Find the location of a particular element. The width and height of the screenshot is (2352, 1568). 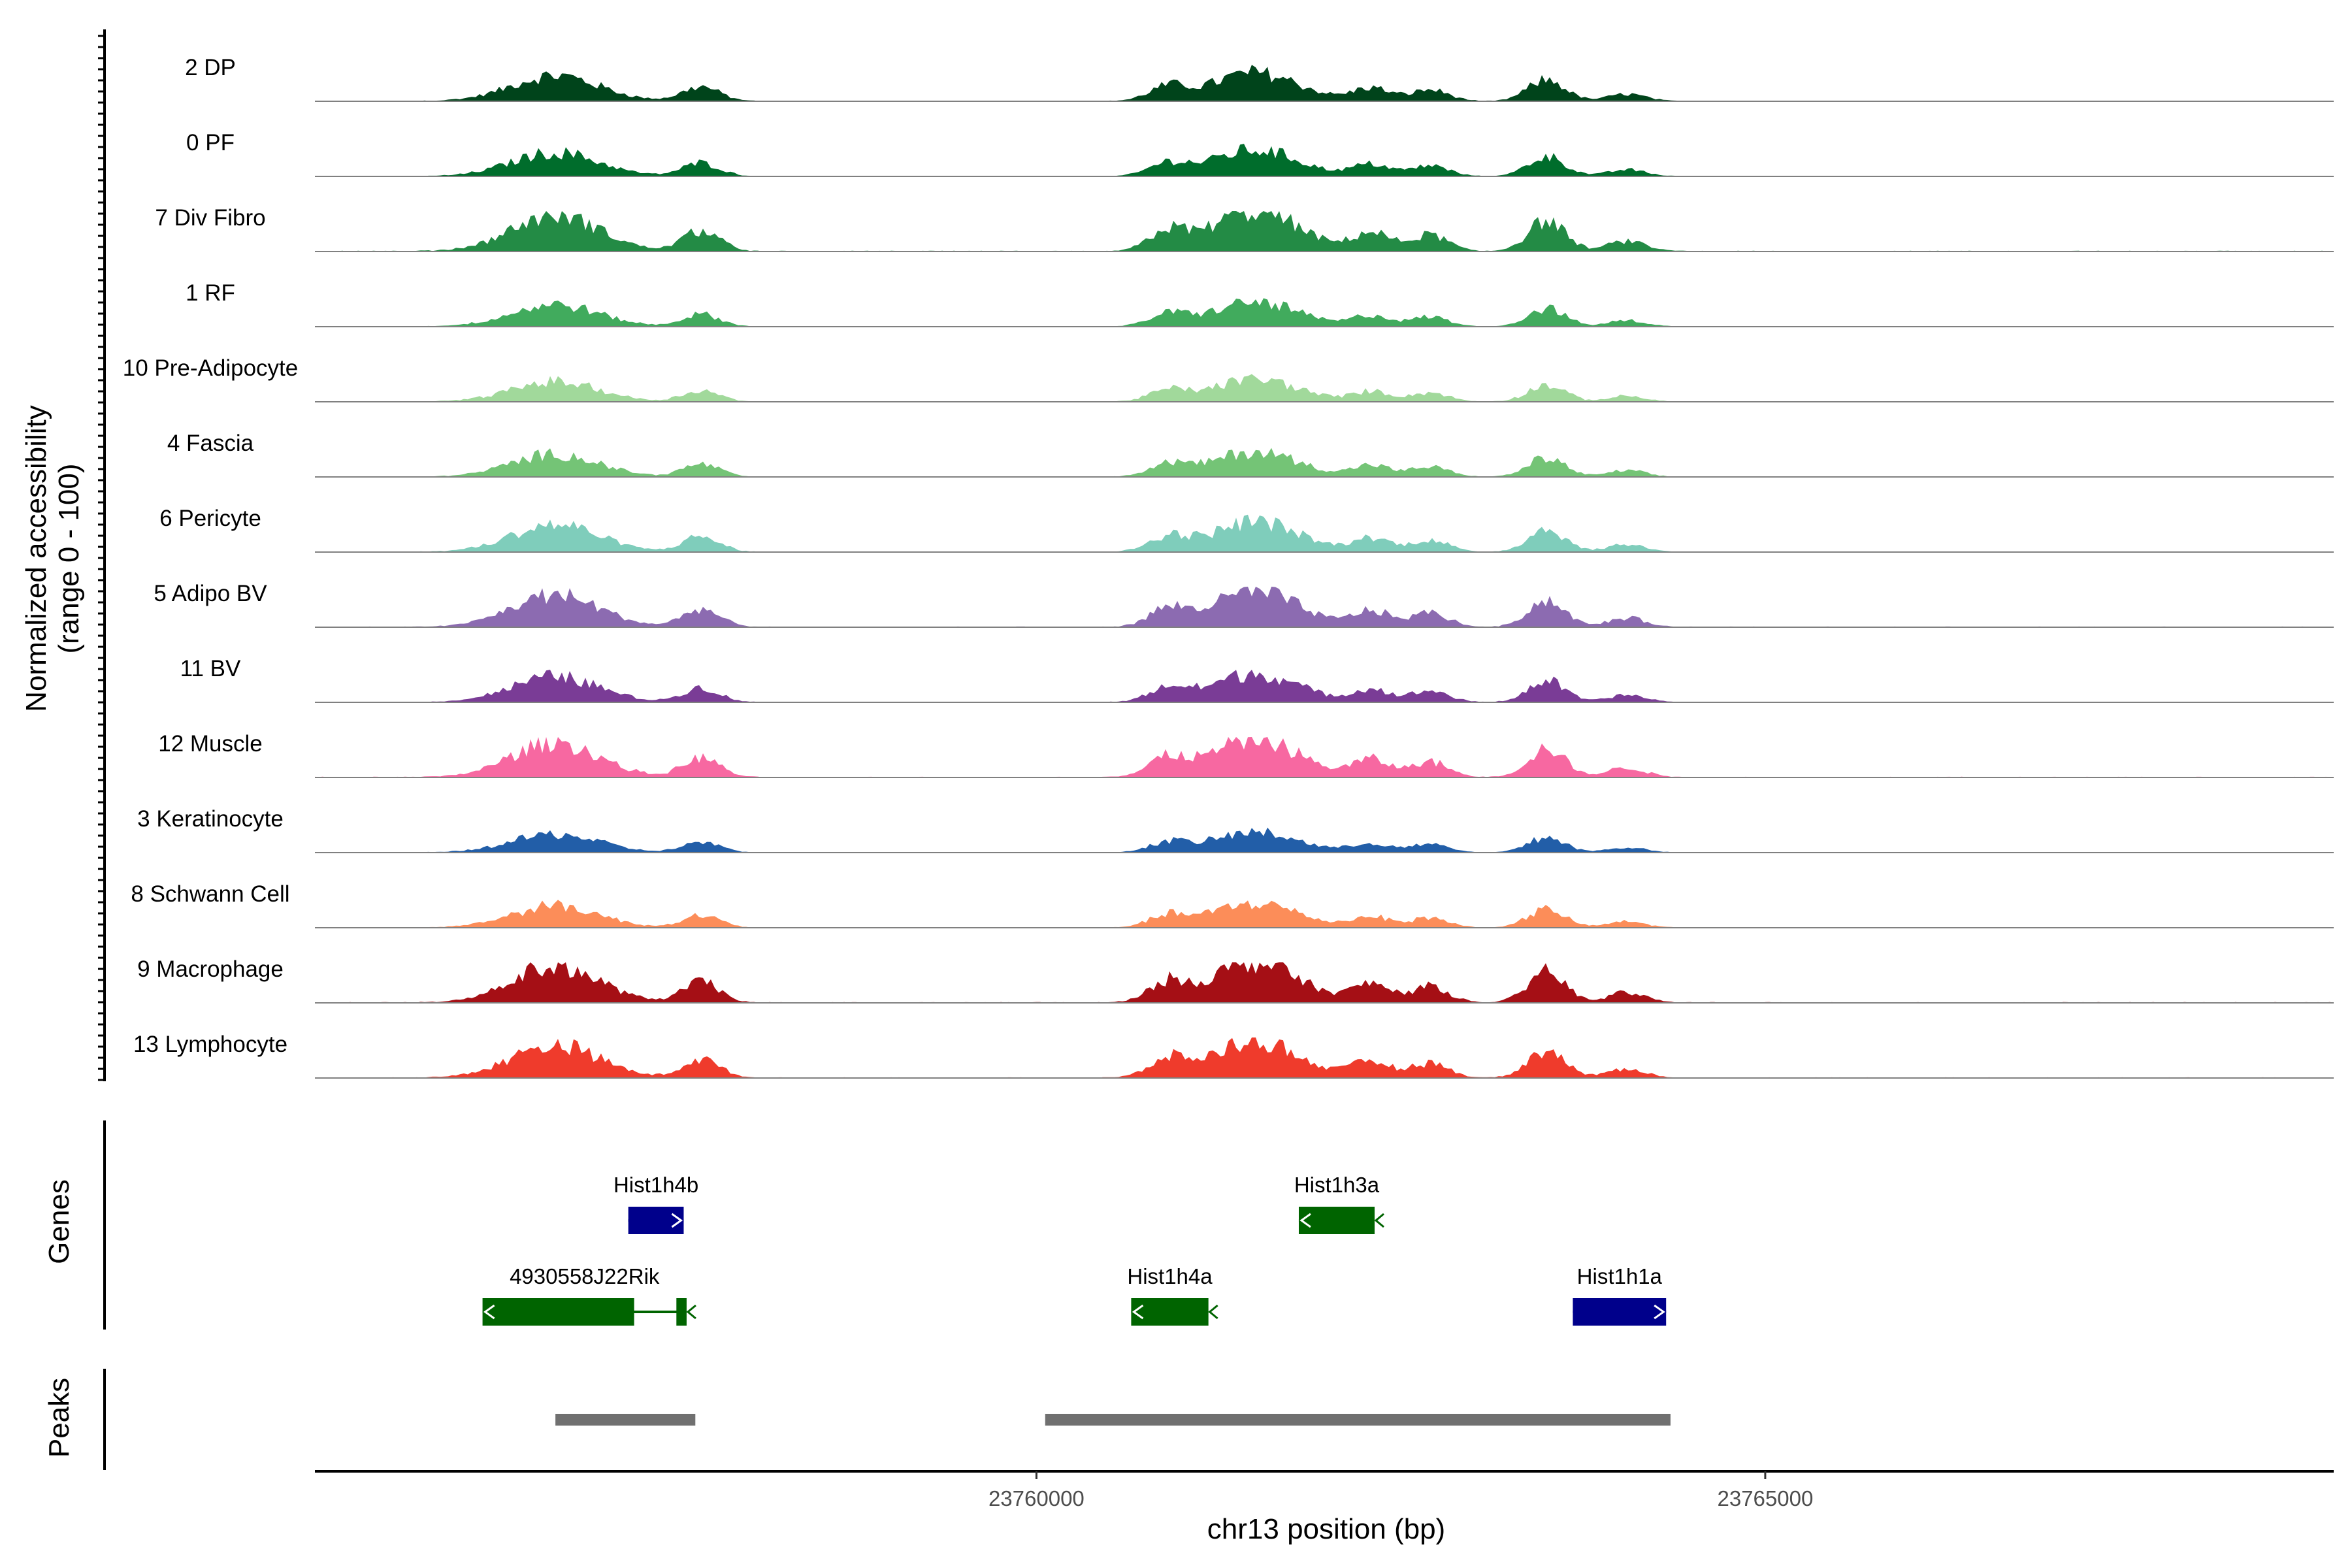

track-6-pericyte: 6 Pericyte is located at coordinates (1246, 529).